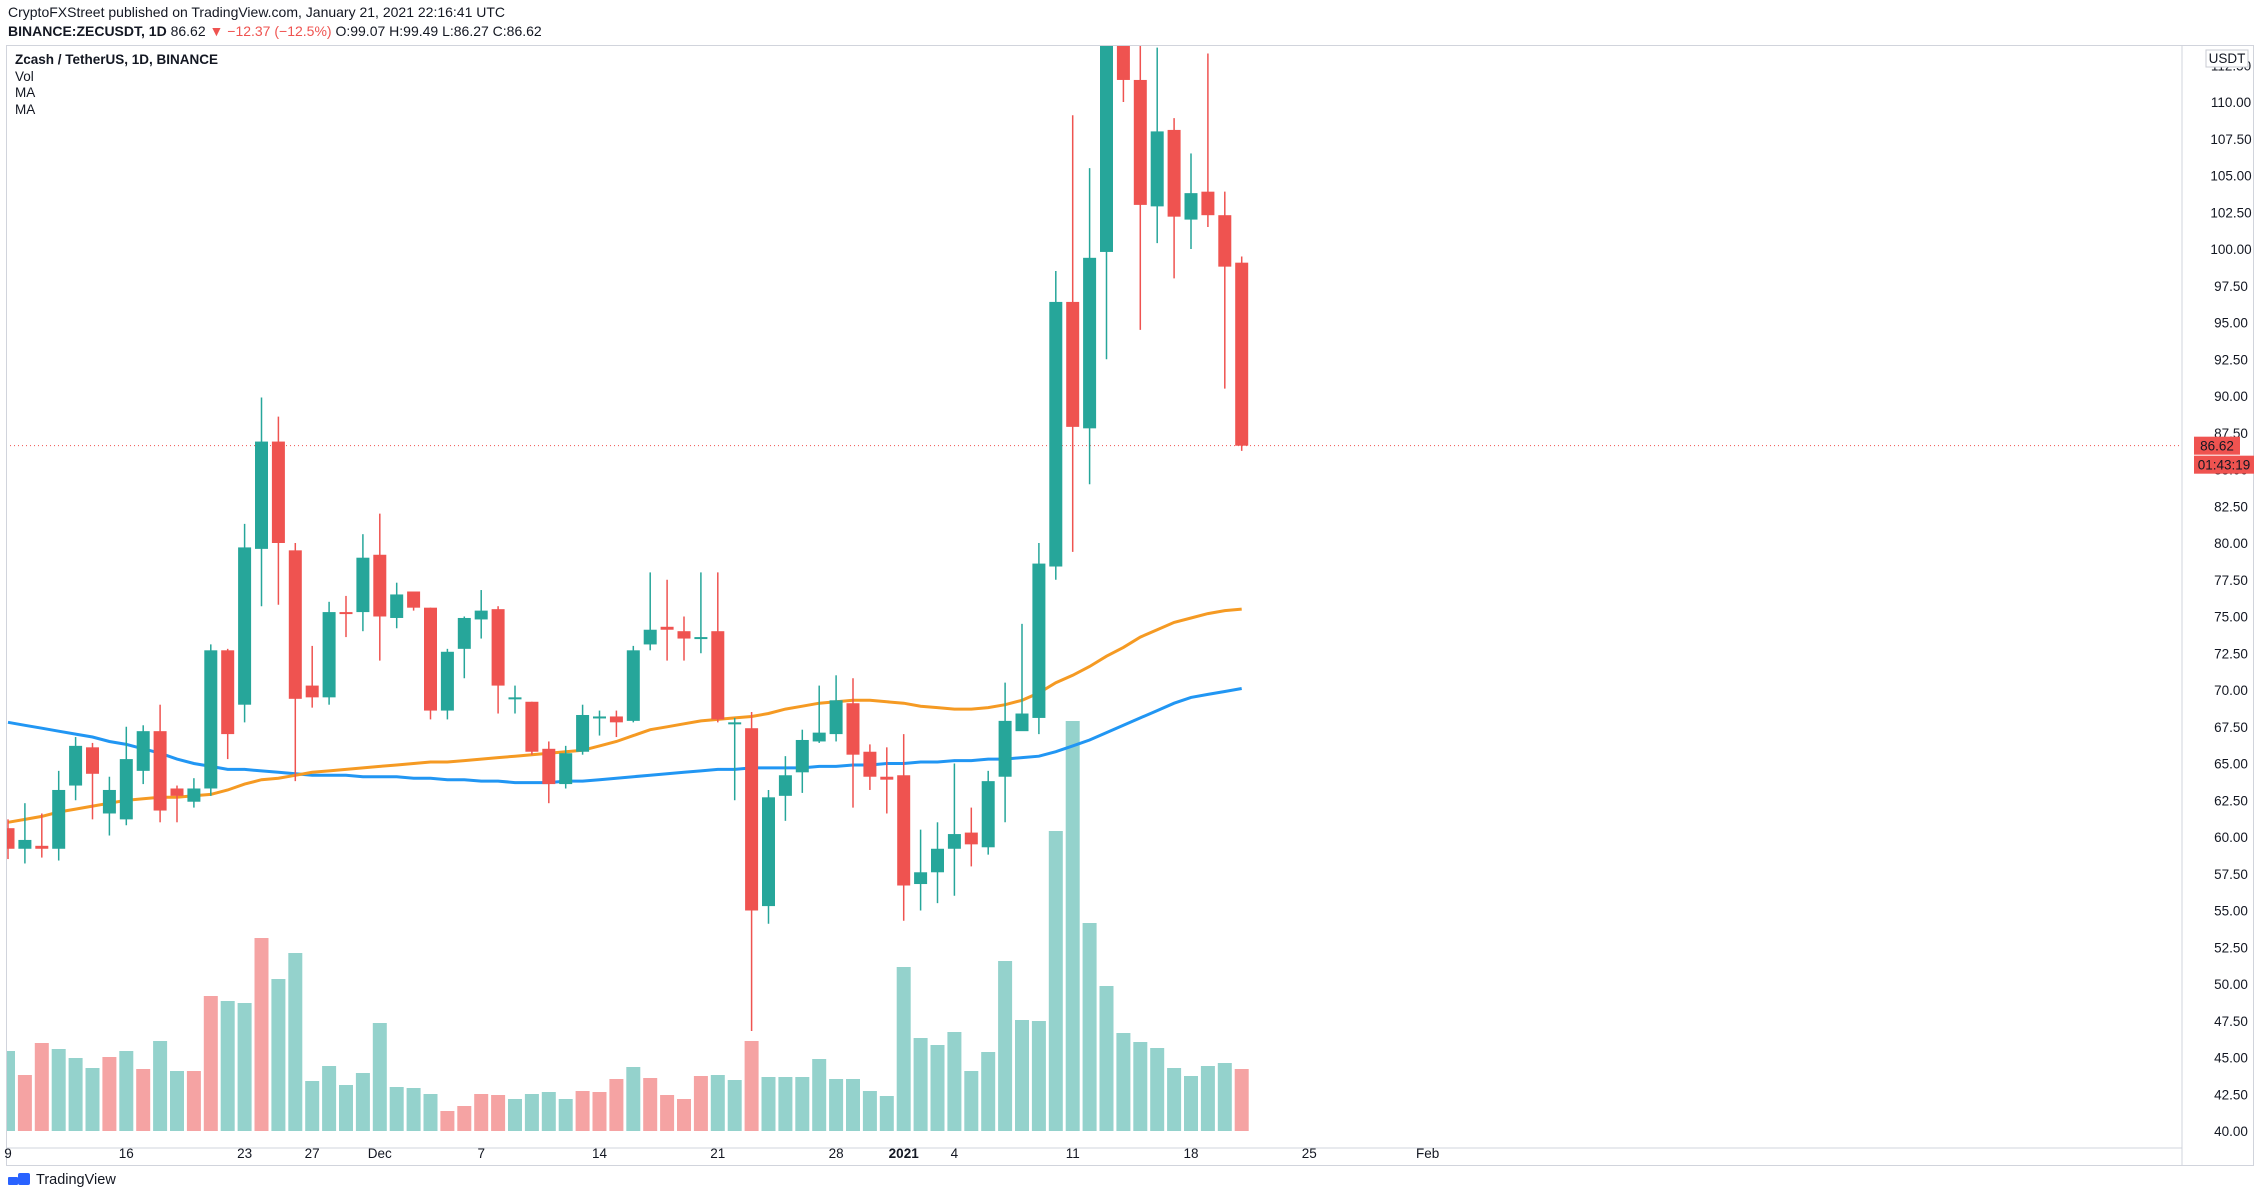 The width and height of the screenshot is (2267, 1201). Describe the element at coordinates (2231, 1131) in the screenshot. I see `price-tick-label: 40.00` at that location.